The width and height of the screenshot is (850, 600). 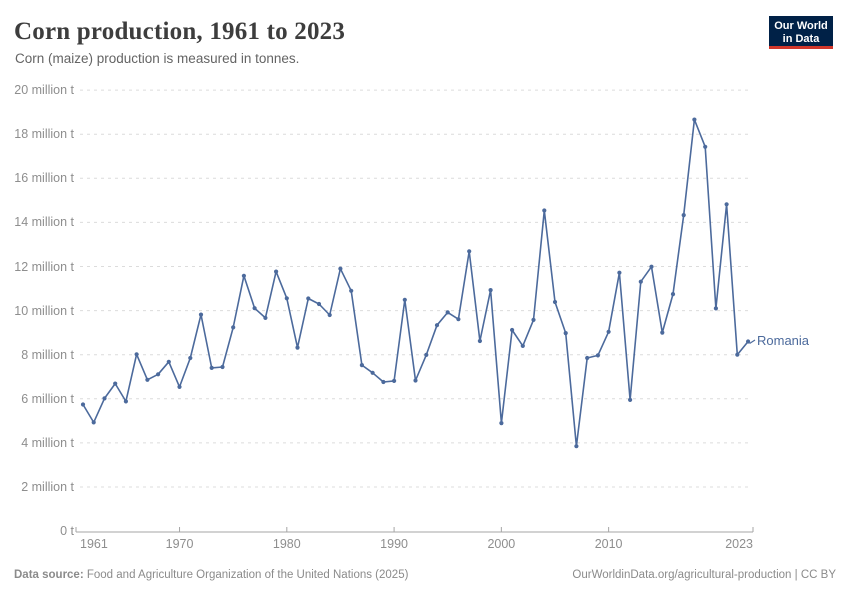 I want to click on y-tick-label: 2 million t, so click(x=47, y=487).